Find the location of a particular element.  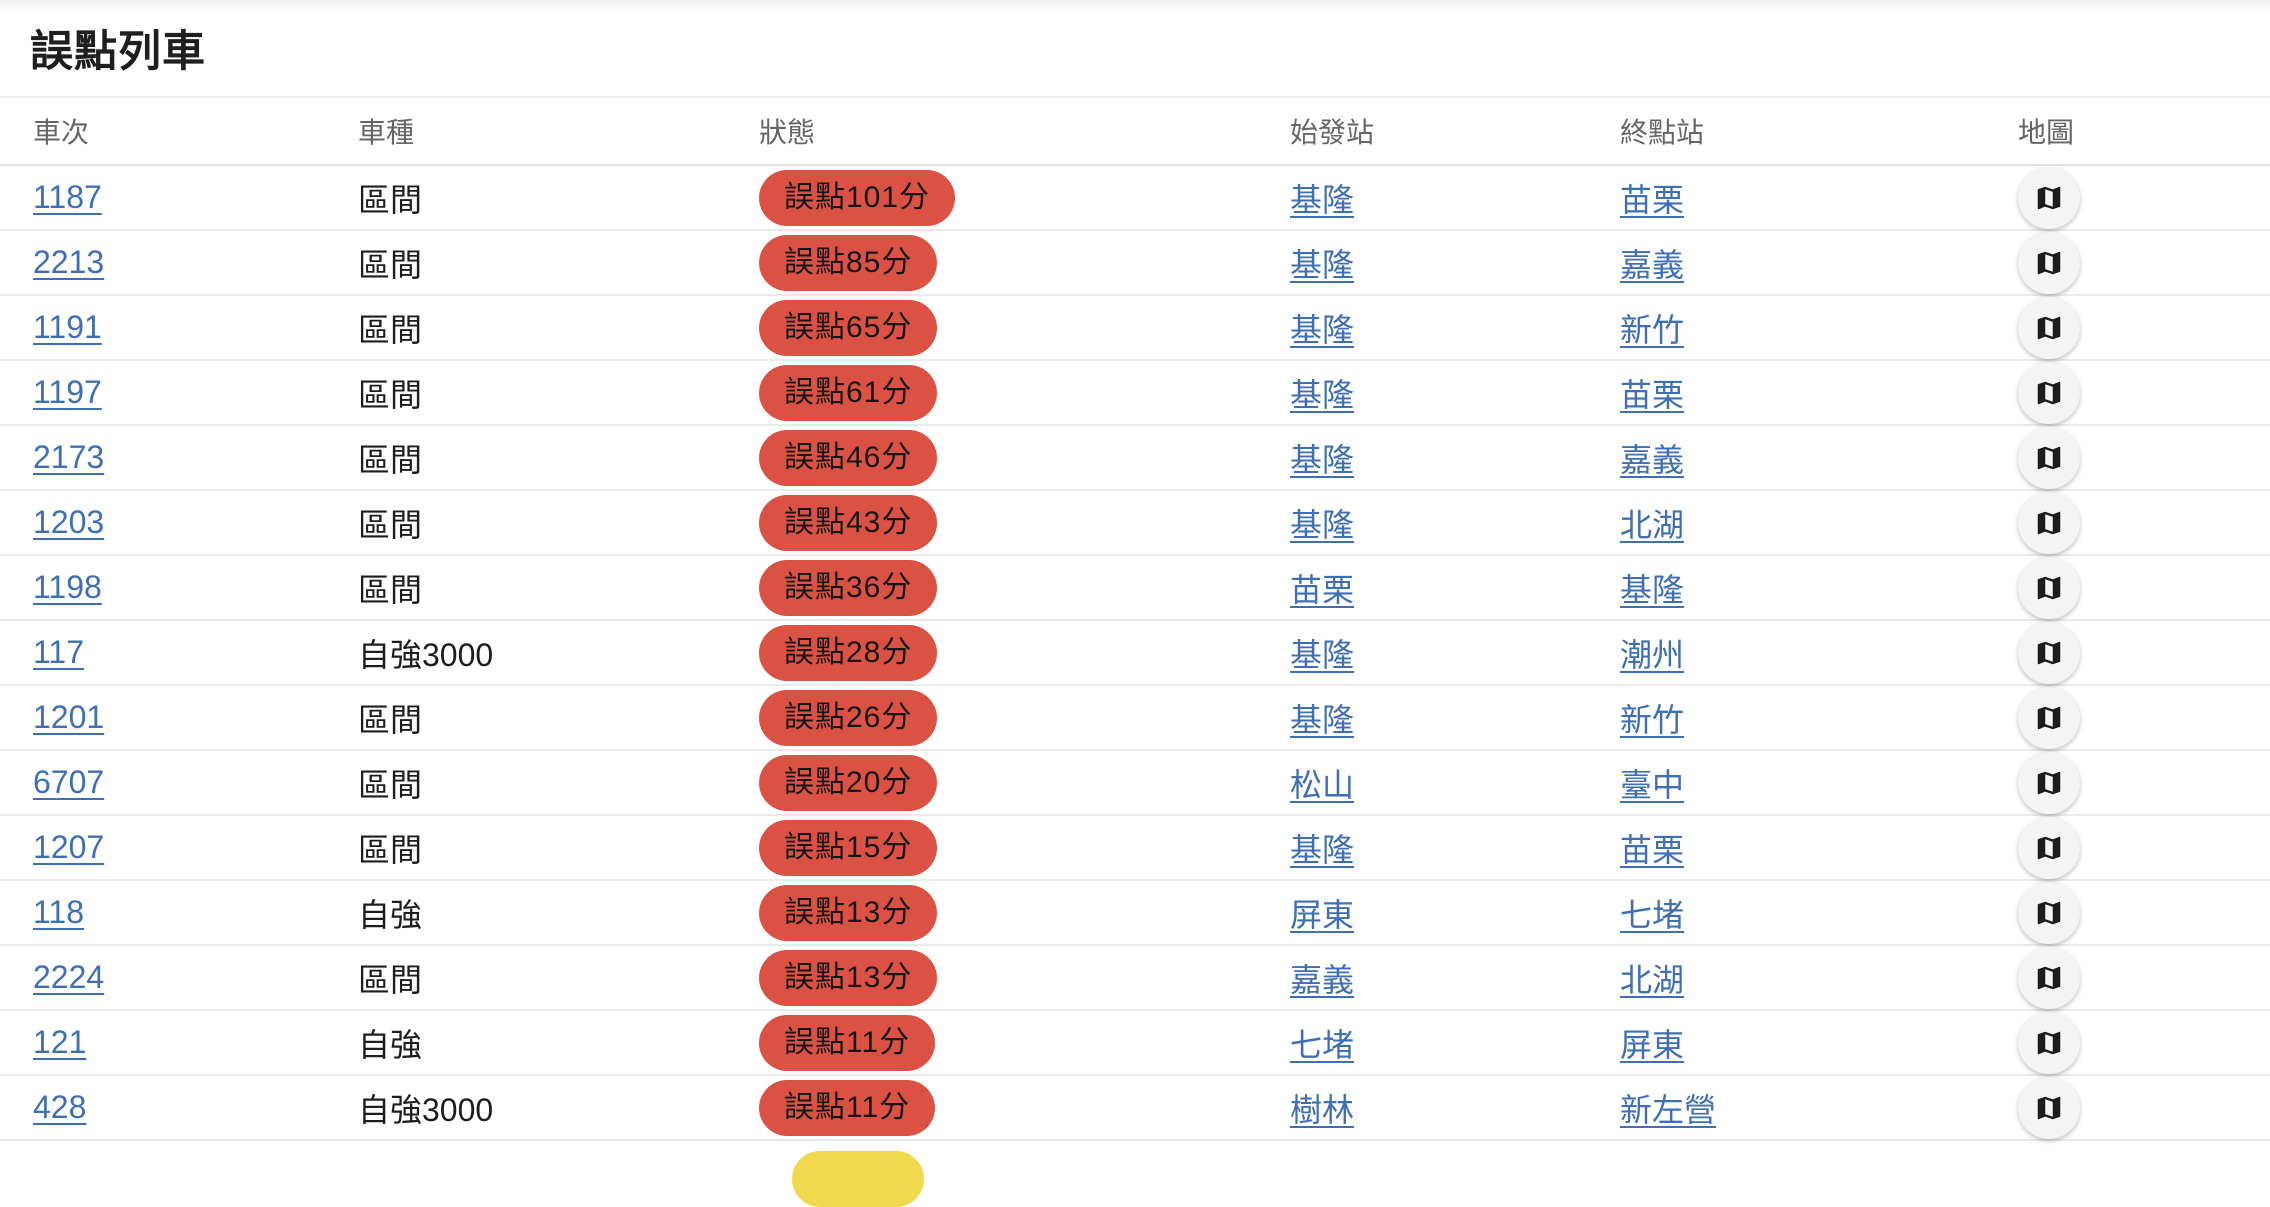

destination-cell: 嘉義 is located at coordinates (1785, 263).